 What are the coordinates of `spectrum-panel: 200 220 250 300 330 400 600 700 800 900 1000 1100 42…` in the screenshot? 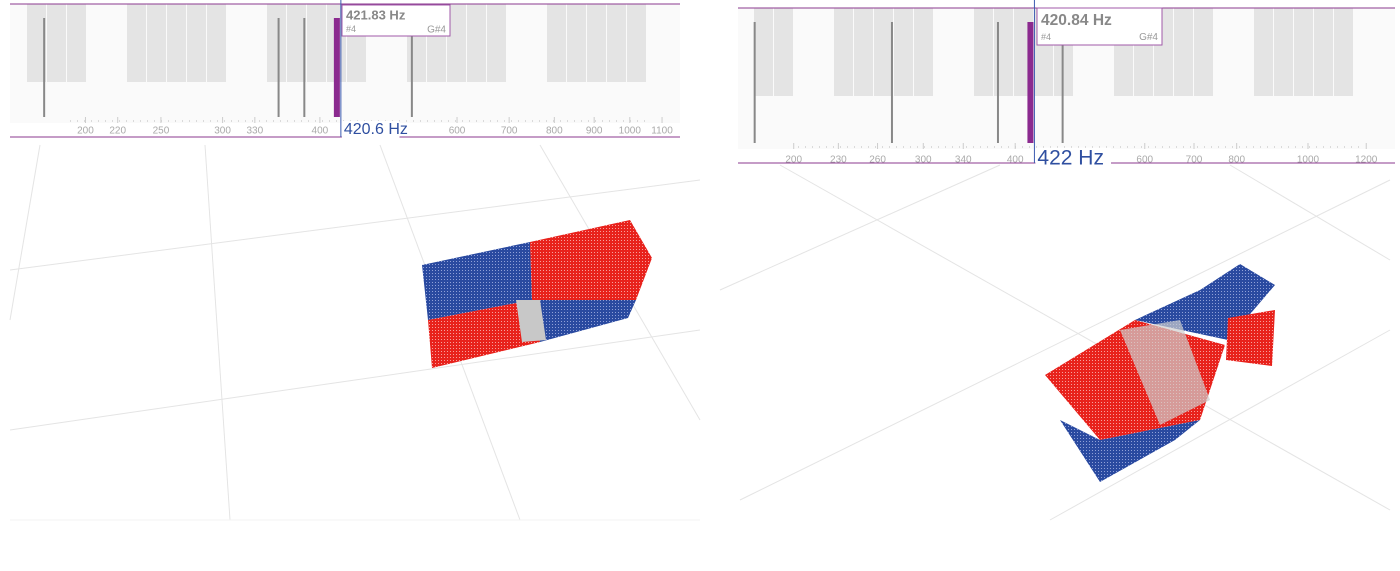 It's located at (345, 70).